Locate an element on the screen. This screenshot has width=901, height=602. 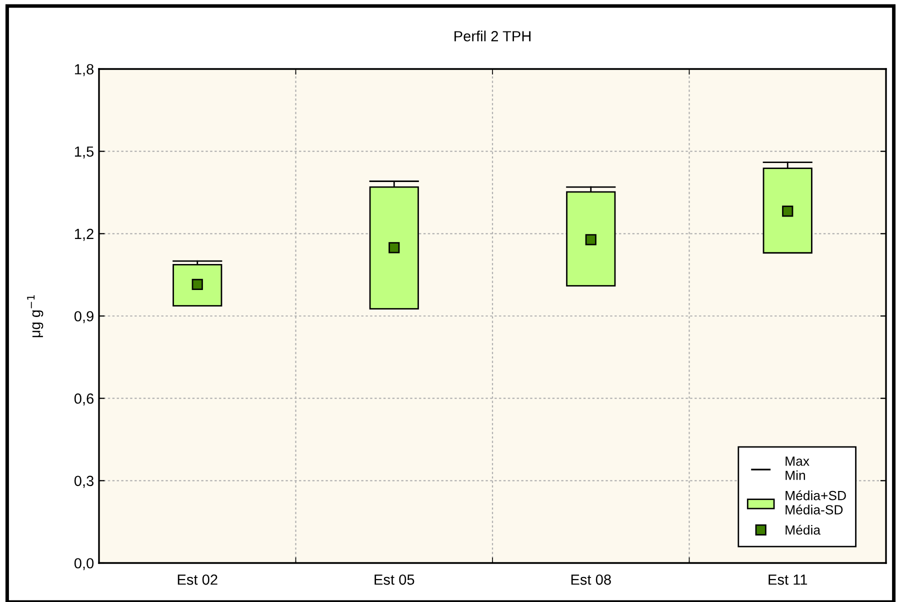
x-tick-label: Est 08 is located at coordinates (591, 579).